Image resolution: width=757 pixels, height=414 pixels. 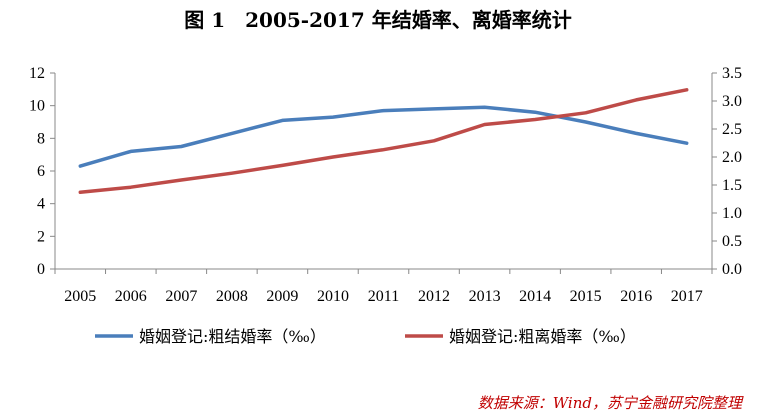 I want to click on x-tick-label: 2006, so click(x=131, y=296).